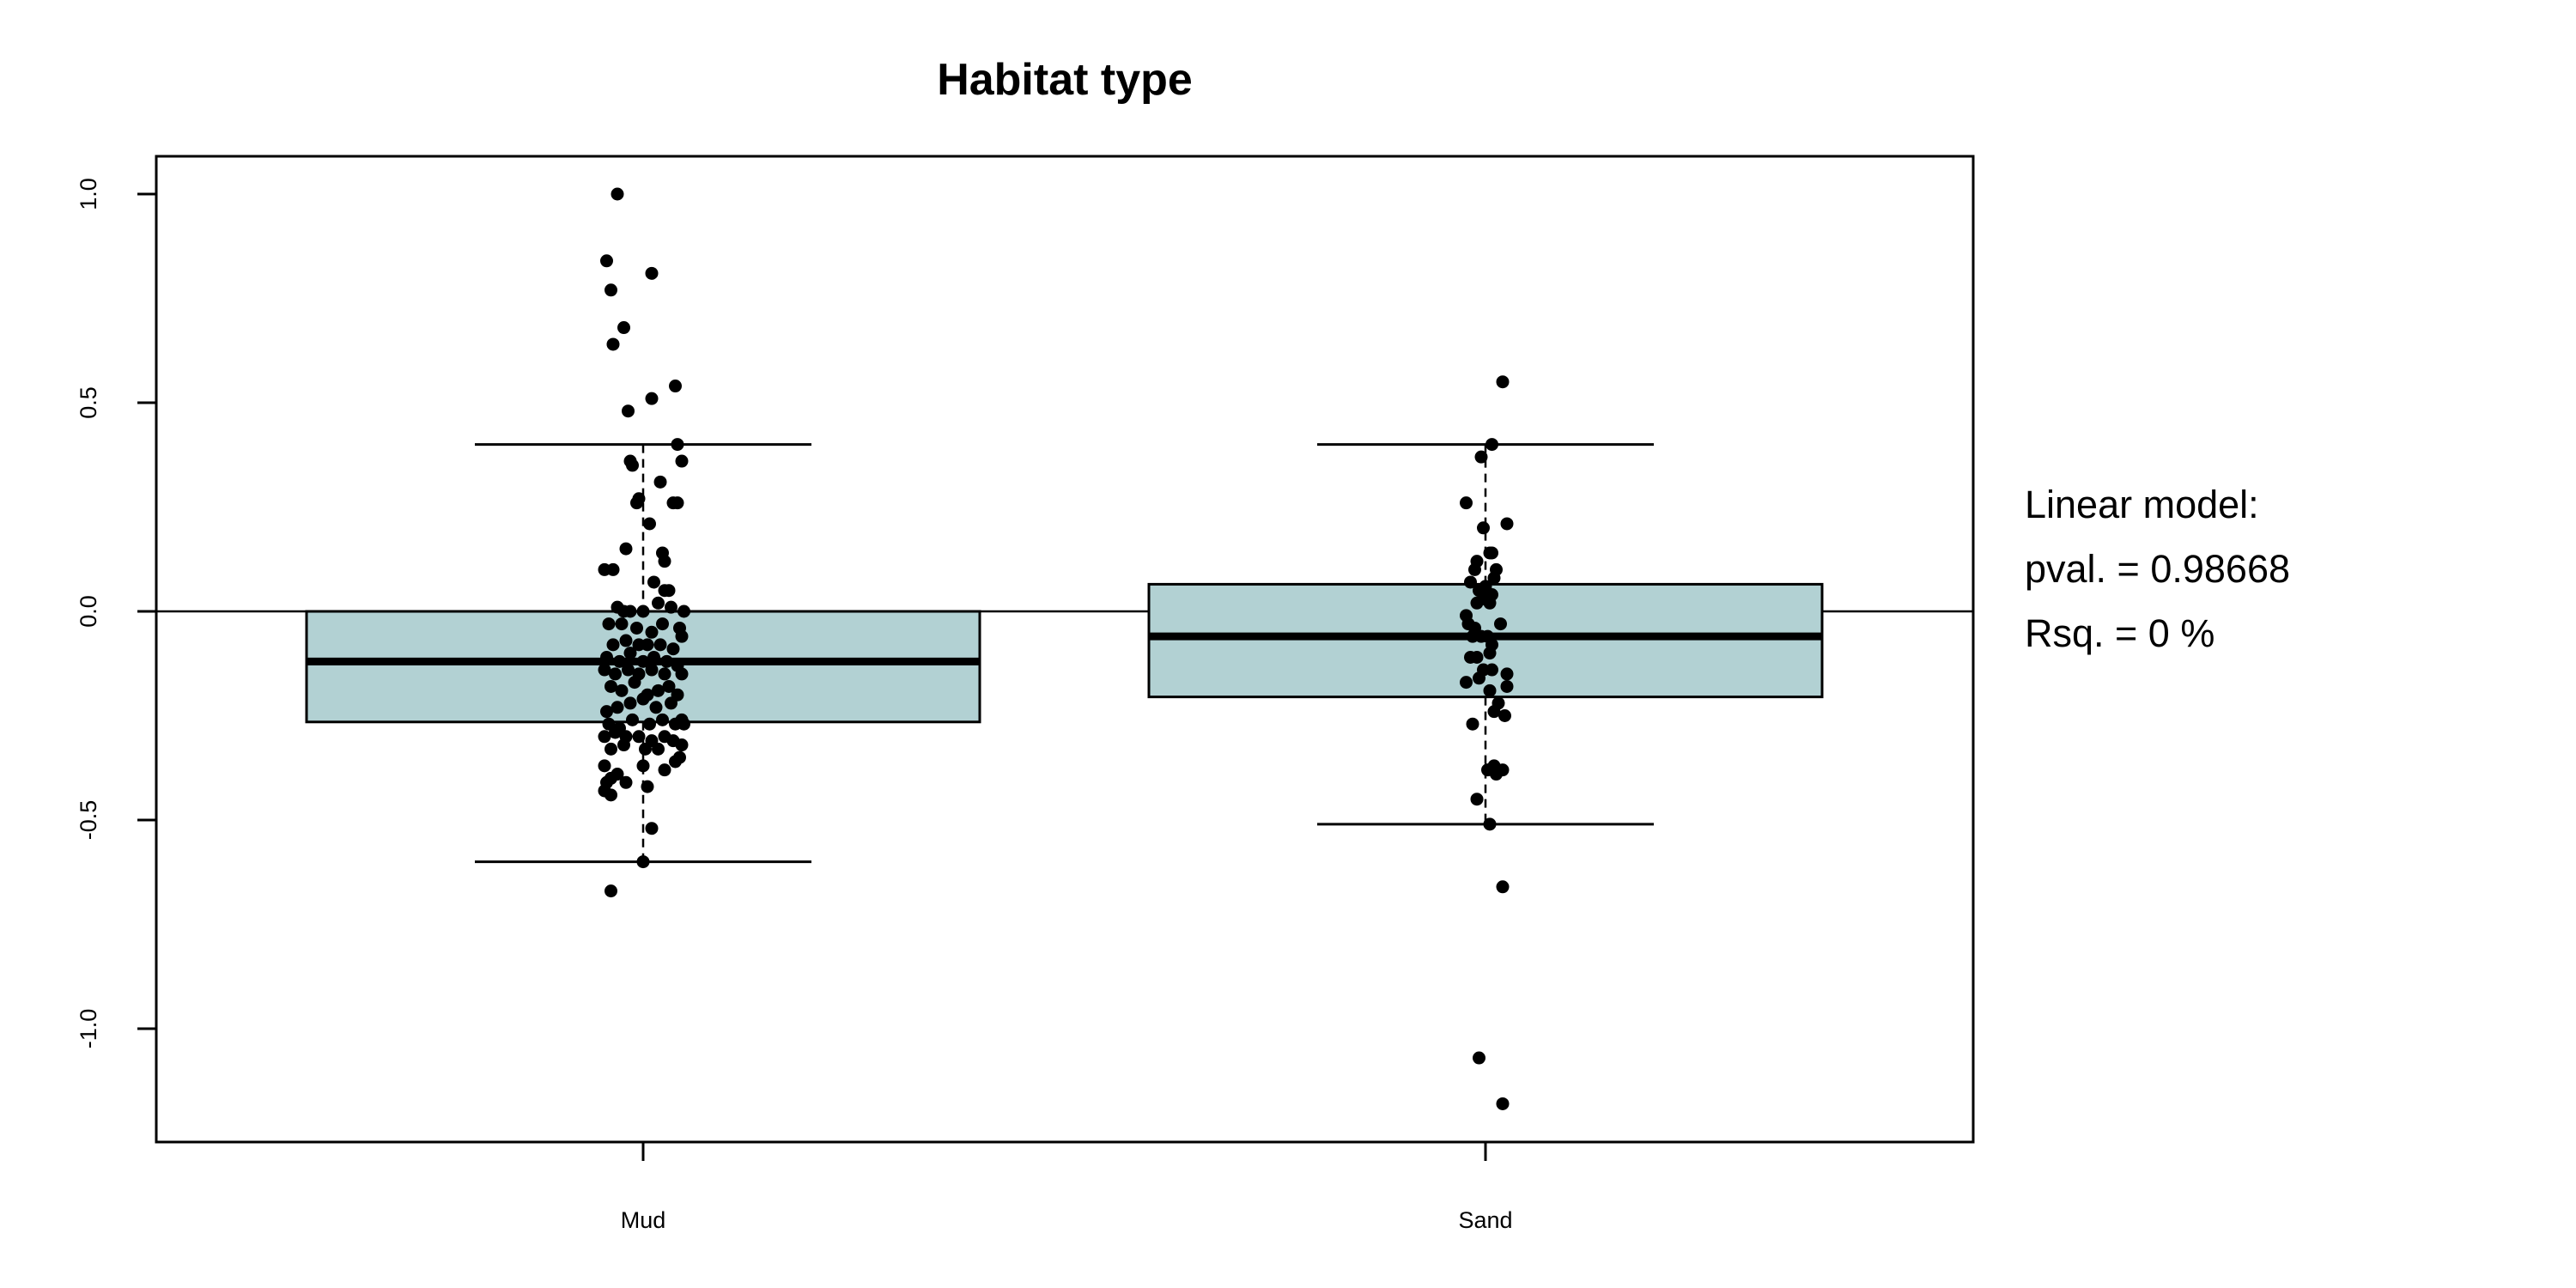  Describe the element at coordinates (88, 821) in the screenshot. I see `y-tick-label: -0.5` at that location.